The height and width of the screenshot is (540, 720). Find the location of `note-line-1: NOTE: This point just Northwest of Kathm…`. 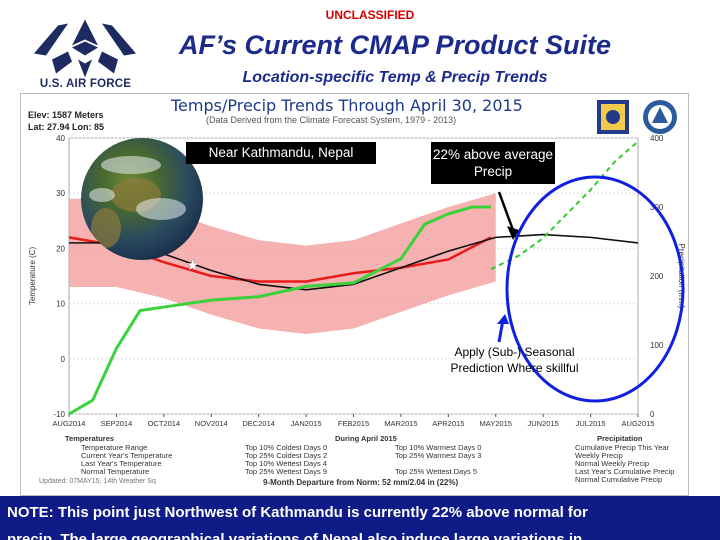

note-line-1: NOTE: This point just Northwest of Kathm… is located at coordinates (297, 512).